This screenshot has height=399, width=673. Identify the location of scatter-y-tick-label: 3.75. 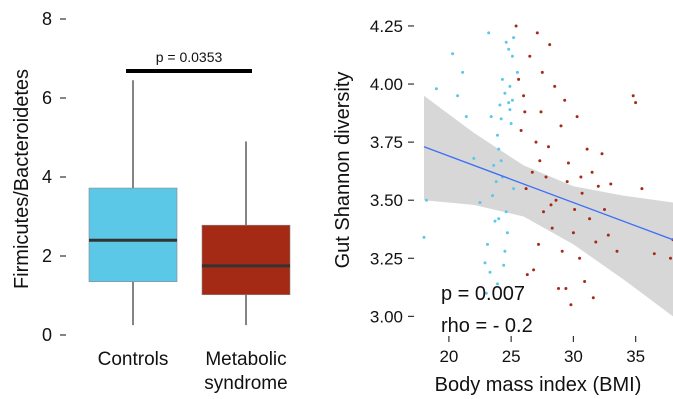
(386, 142).